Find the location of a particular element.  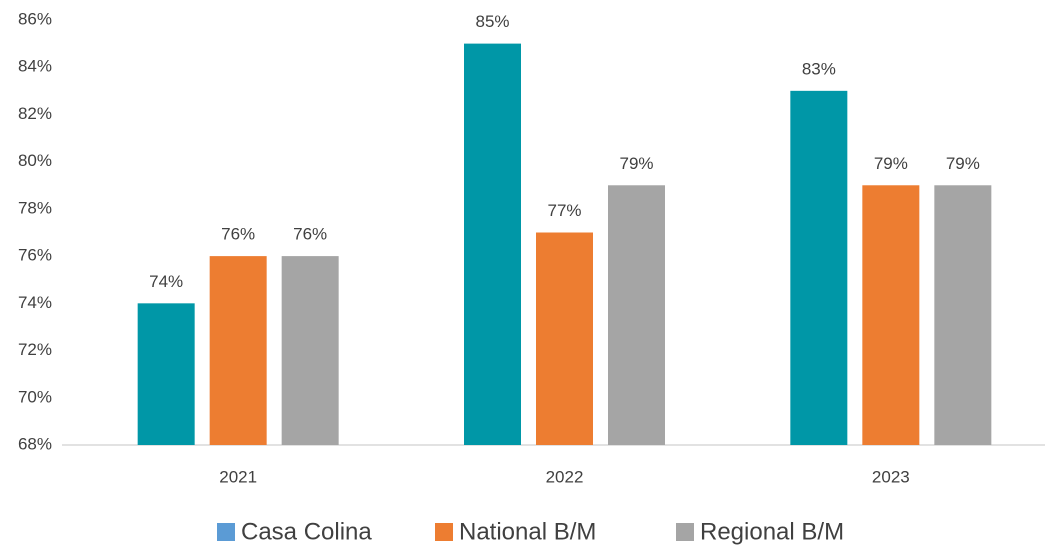

y-tick-label: 72% is located at coordinates (35, 349).